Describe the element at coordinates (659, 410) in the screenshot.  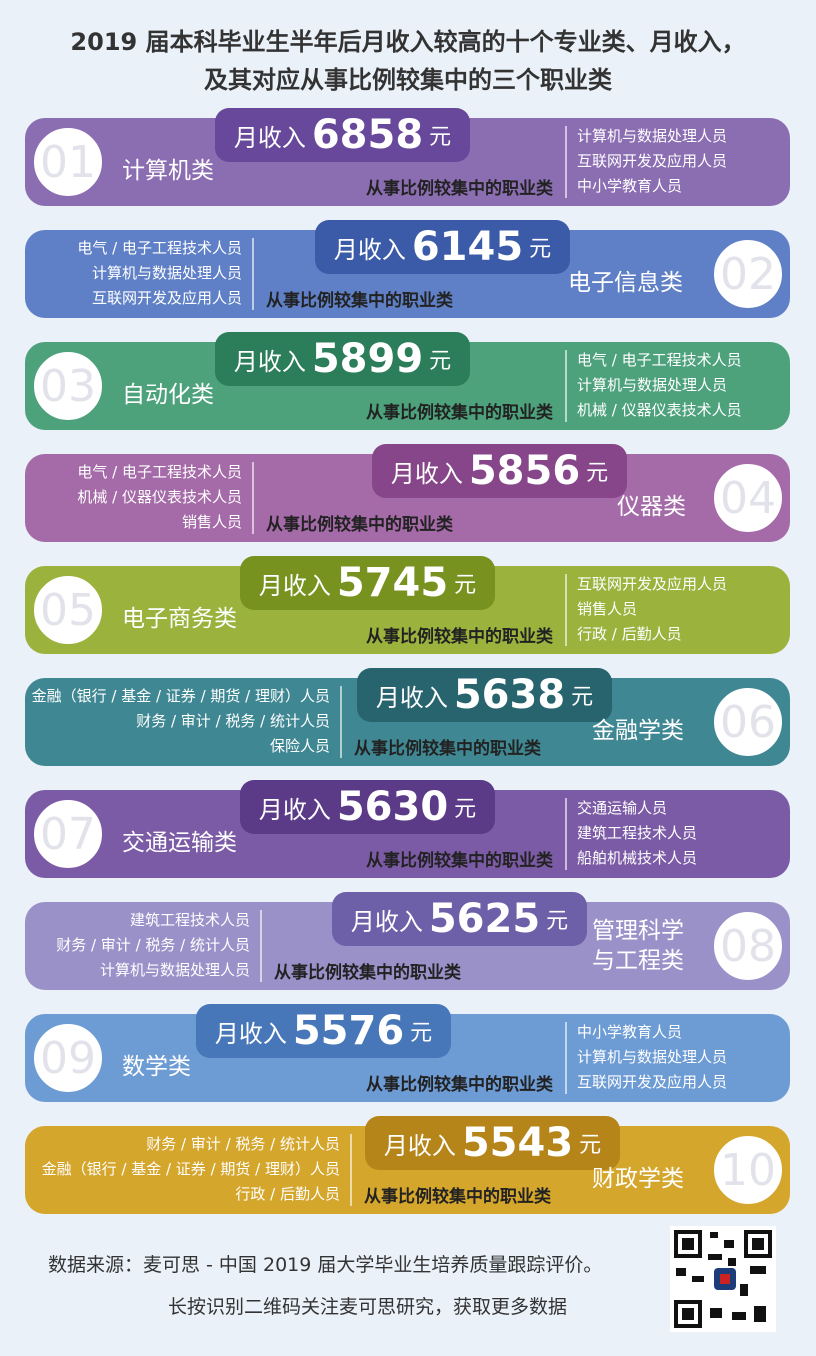
I see `job: 机械 / 仪器仪表技术人员` at that location.